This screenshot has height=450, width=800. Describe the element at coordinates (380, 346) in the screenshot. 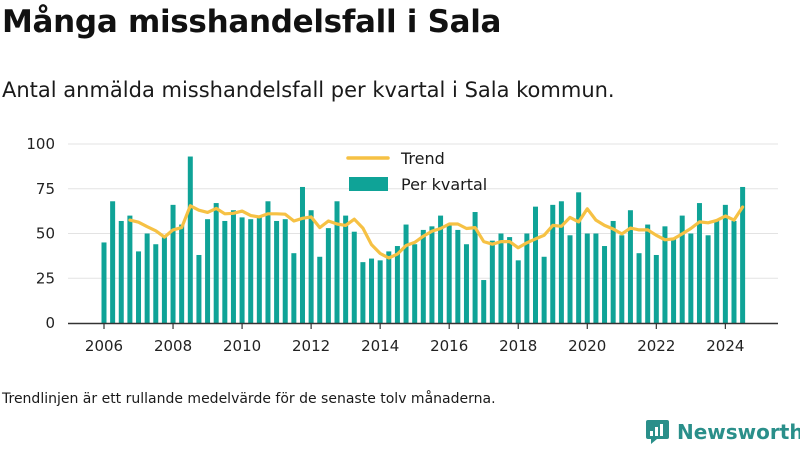

I see `x-tick-label: 2014` at that location.